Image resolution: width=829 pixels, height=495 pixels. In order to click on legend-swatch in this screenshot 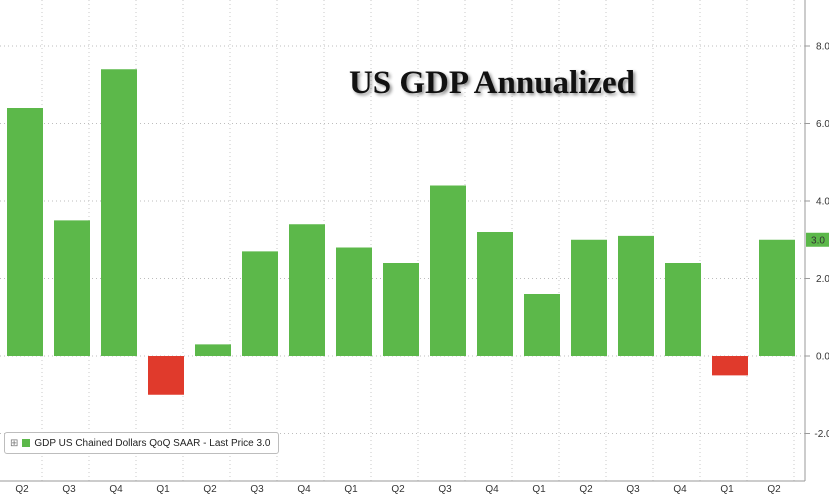, I will do `click(26, 443)`.